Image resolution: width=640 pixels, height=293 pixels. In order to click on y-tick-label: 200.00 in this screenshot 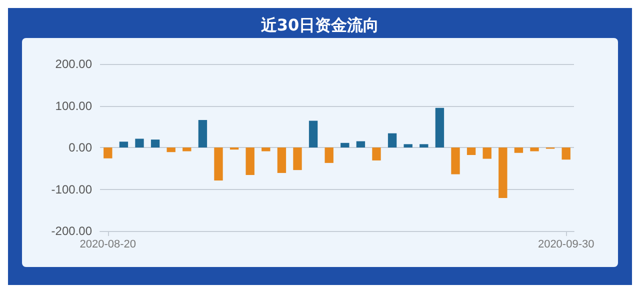, I will do `click(73, 64)`.